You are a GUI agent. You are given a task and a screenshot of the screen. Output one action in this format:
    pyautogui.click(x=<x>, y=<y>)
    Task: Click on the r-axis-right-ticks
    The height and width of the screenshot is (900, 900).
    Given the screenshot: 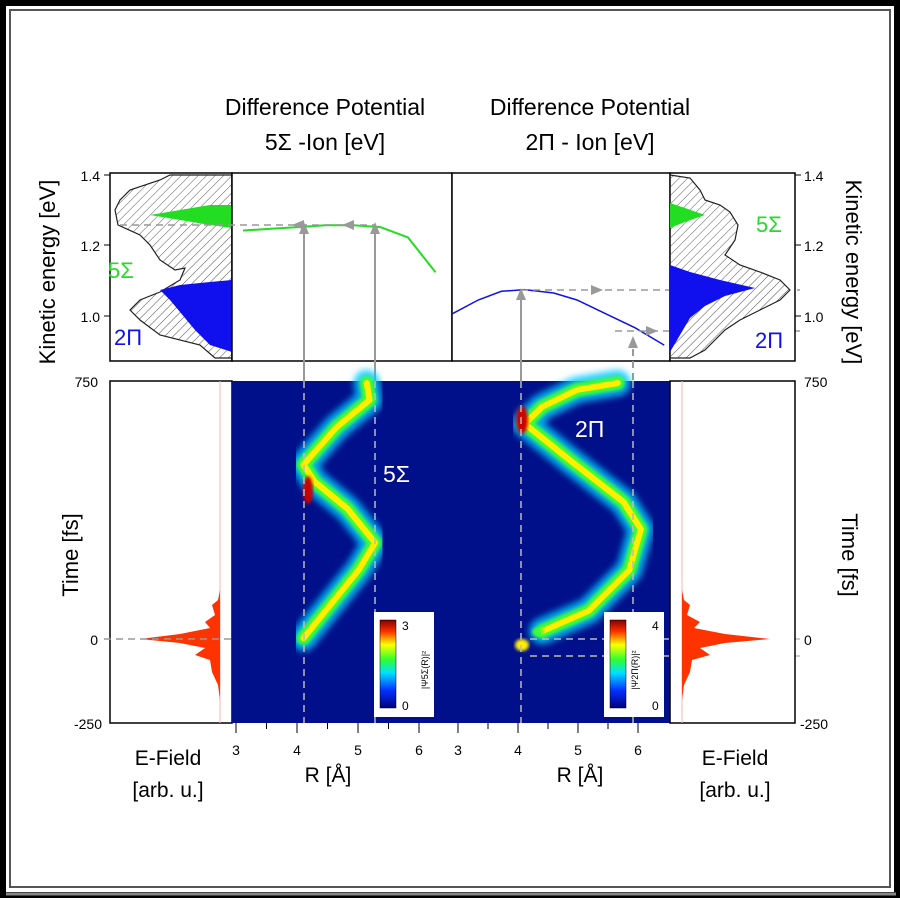 What is the action you would take?
    pyautogui.click(x=548, y=728)
    